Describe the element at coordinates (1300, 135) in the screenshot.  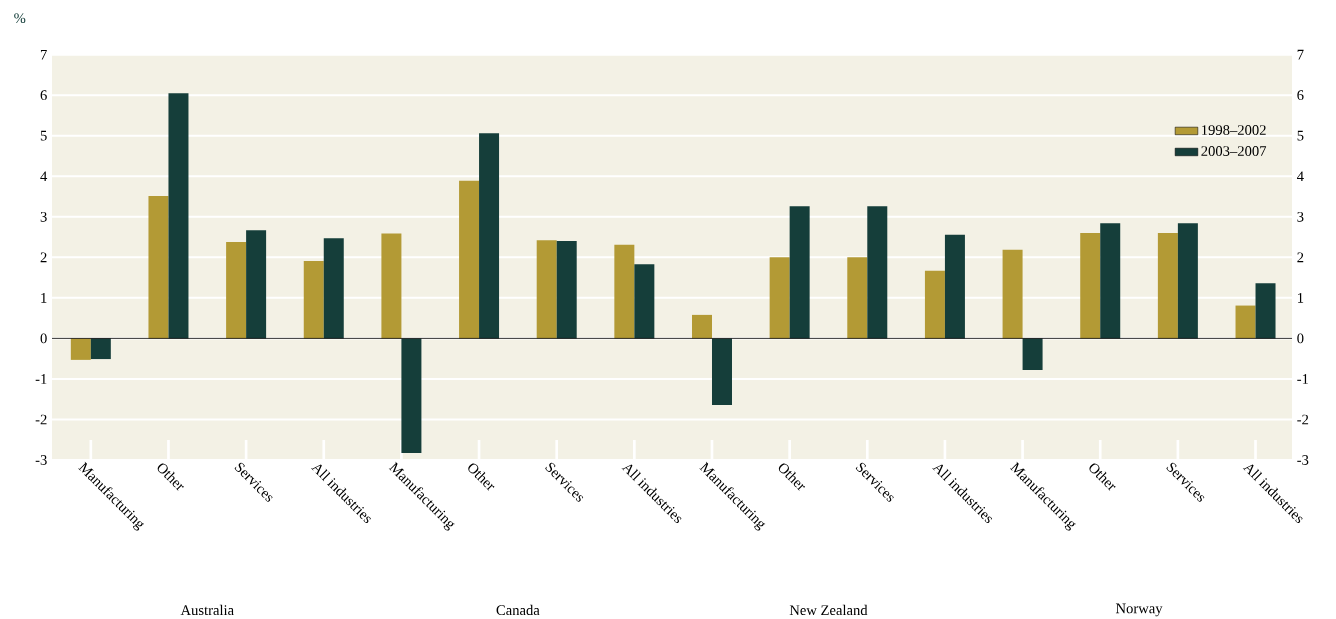
I see `y2-tick-label: 5` at that location.